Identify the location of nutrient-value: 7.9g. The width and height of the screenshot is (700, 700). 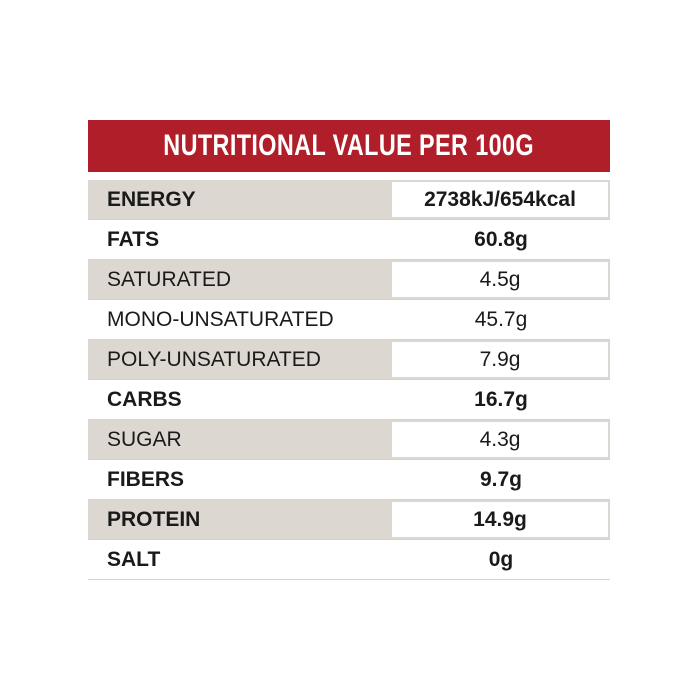
(501, 359).